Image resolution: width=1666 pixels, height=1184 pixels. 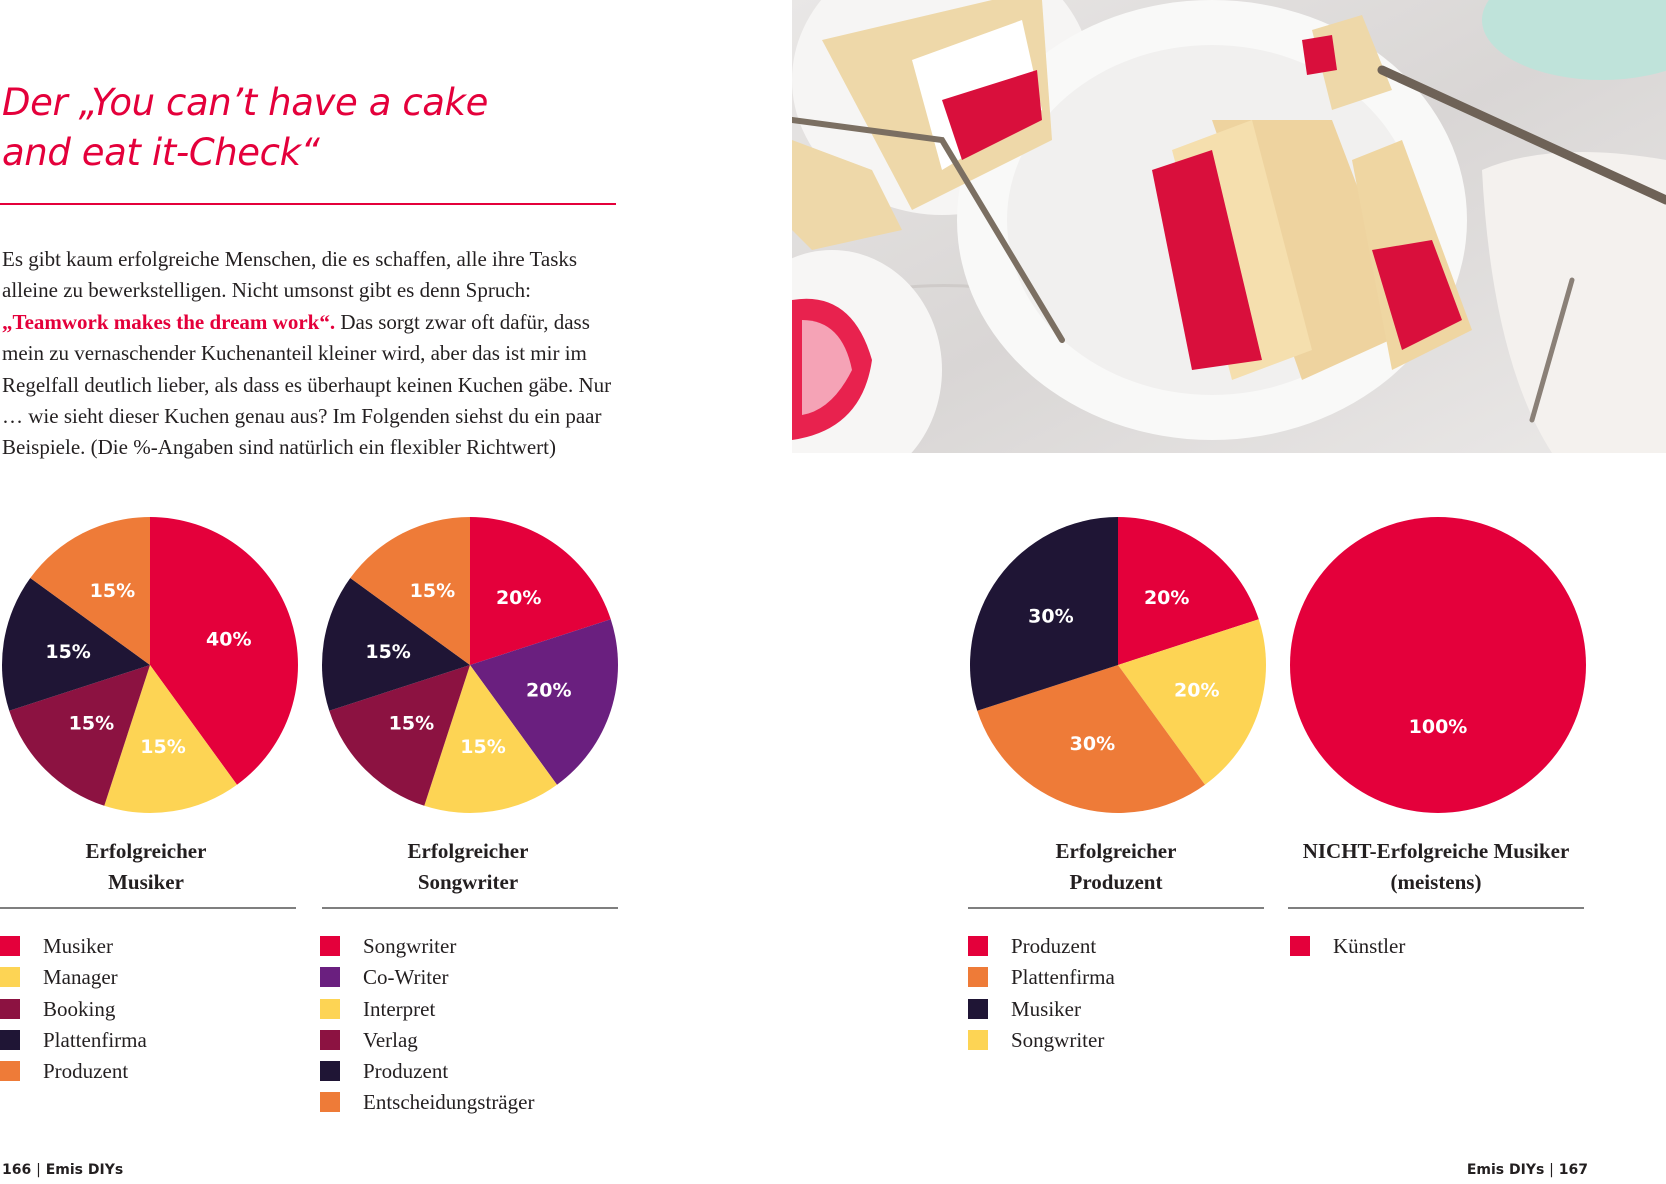 I want to click on title-line-1: Der „You can’t have a cake, so click(x=245, y=102).